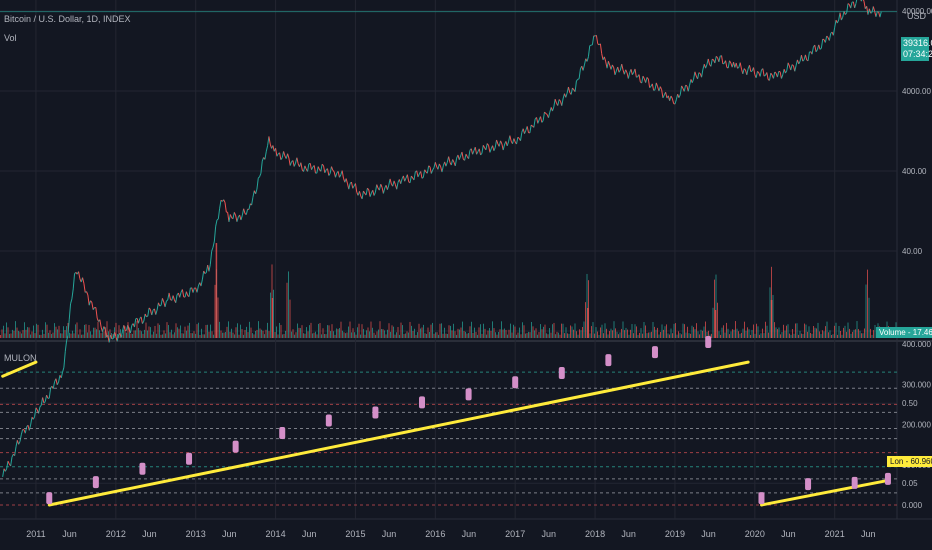  I want to click on indicator-axis-tick-label: 300.000, so click(916, 384).